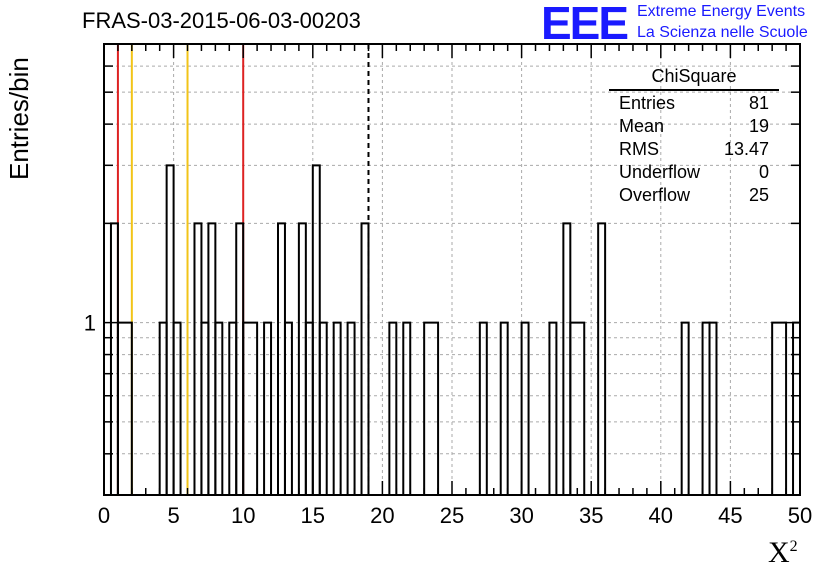 Image resolution: width=836 pixels, height=572 pixels. Describe the element at coordinates (173, 515) in the screenshot. I see `x-tick-label: 5` at that location.